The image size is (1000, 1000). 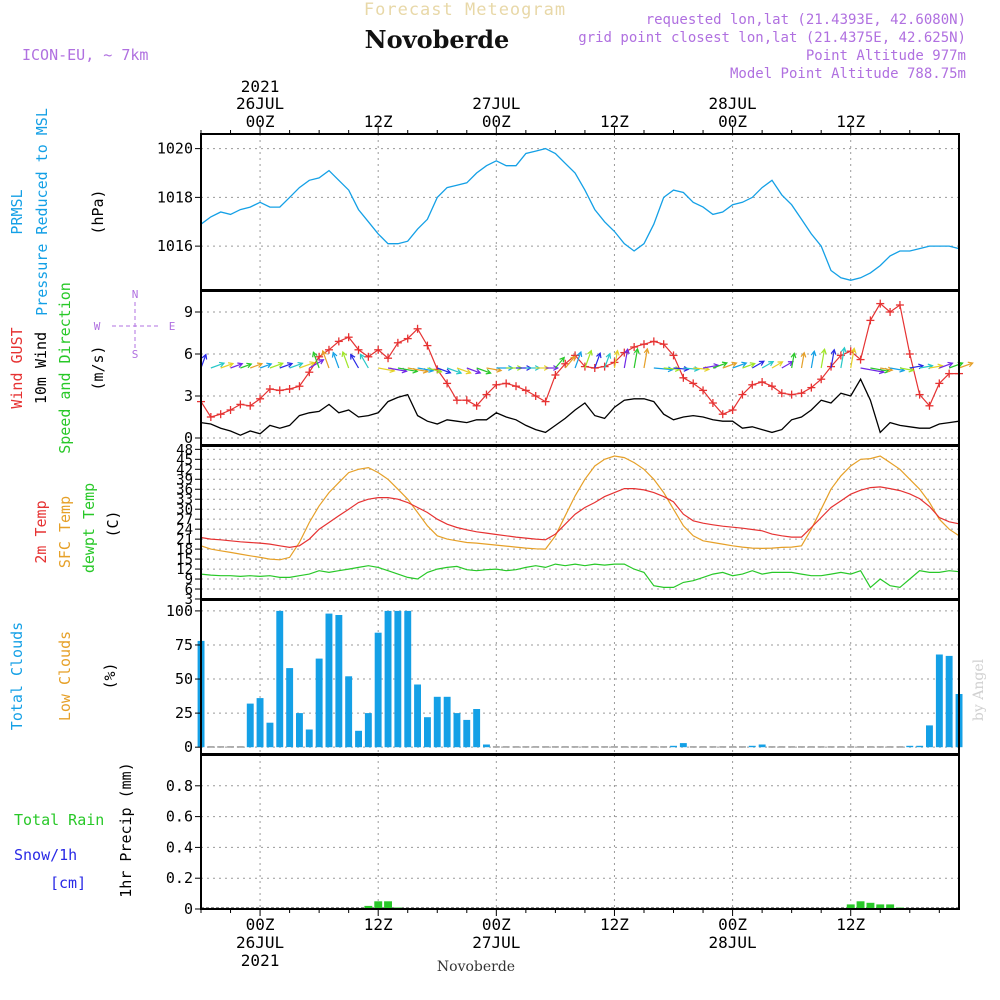 I want to click on time-label-bottom-date: 26JUL, so click(x=260, y=942).